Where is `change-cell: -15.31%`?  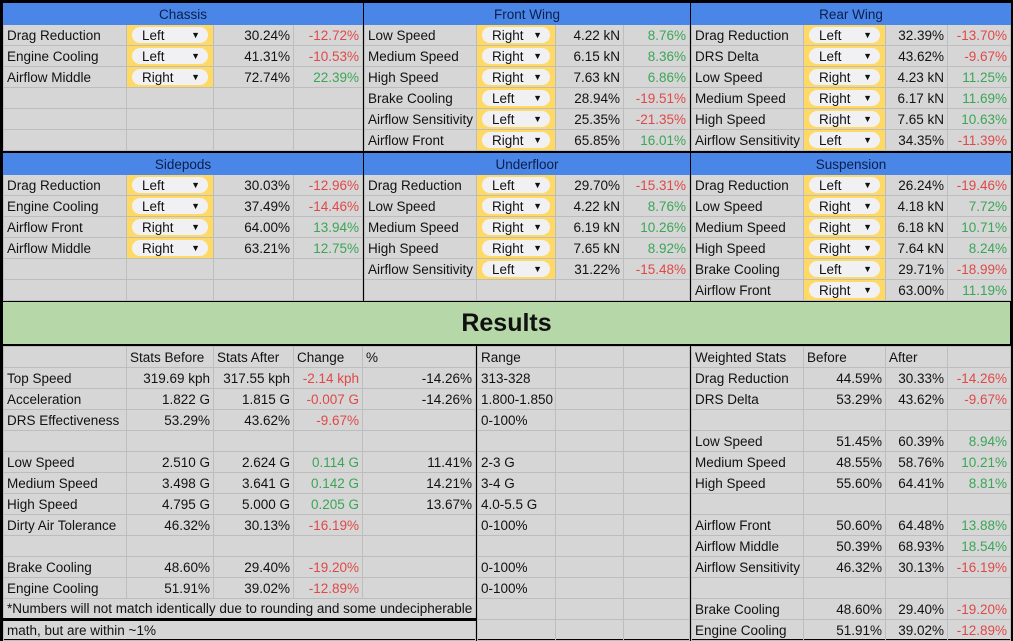 change-cell: -15.31% is located at coordinates (656, 185).